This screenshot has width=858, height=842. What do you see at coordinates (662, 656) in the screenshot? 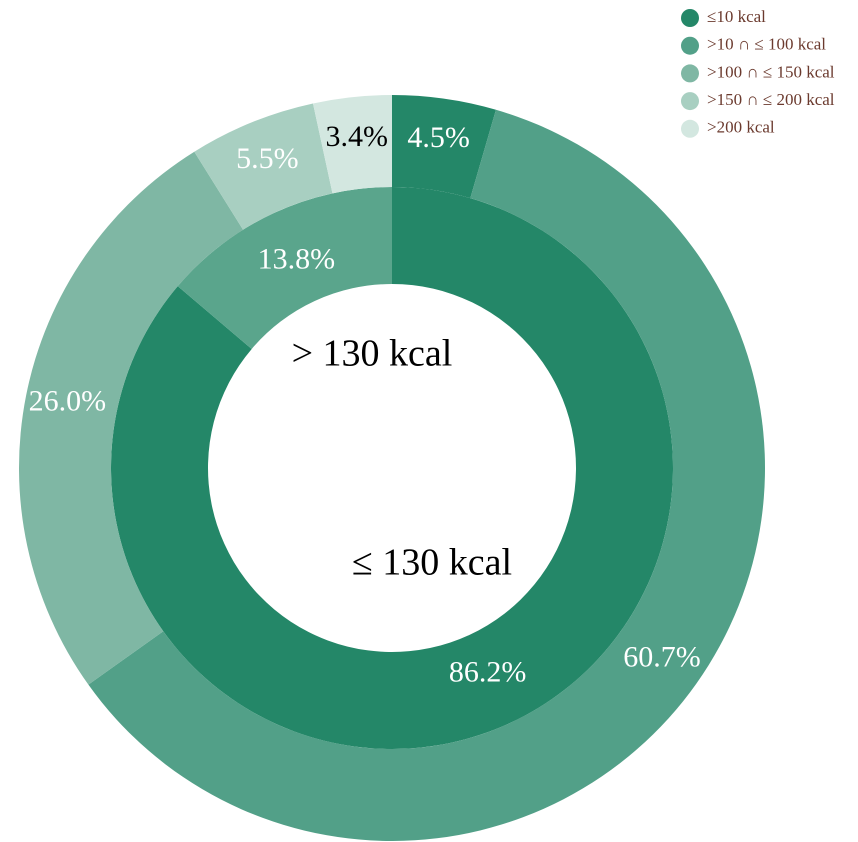
I see `value-label: 60.7%` at bounding box center [662, 656].